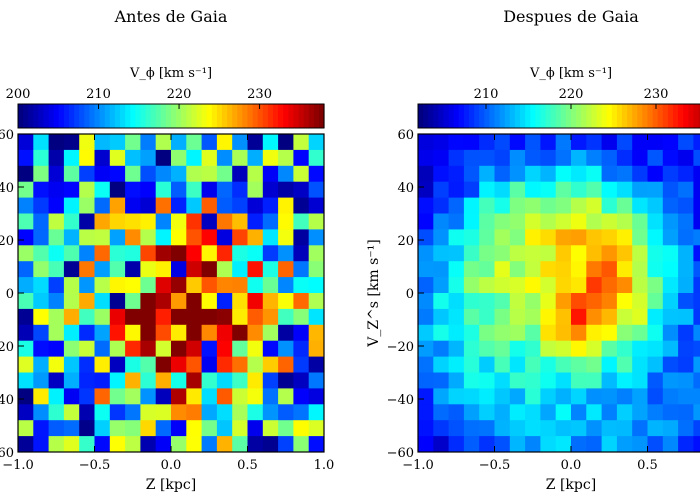 The height and width of the screenshot is (500, 700). What do you see at coordinates (179, 94) in the screenshot?
I see `colorbar-tick-label: 220` at bounding box center [179, 94].